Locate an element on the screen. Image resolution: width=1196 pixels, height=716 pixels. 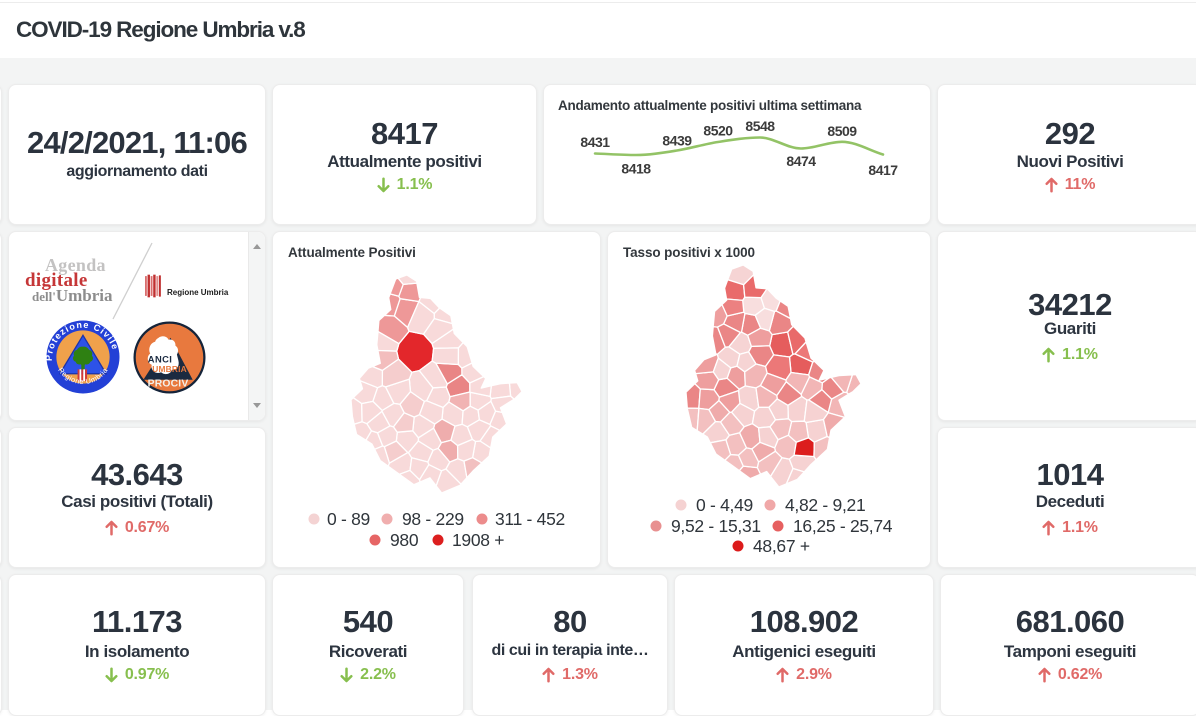
svg-text: 980 is located at coordinates (404, 540).